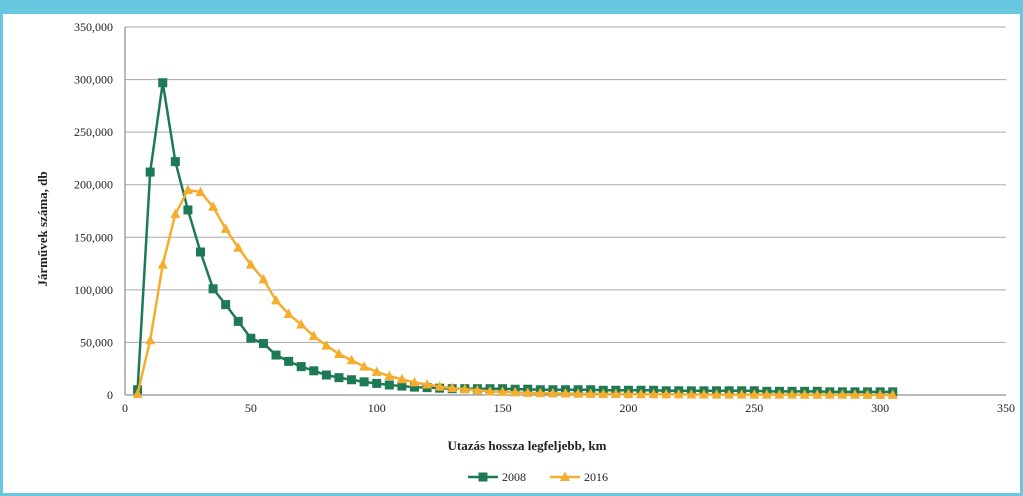  Describe the element at coordinates (377, 408) in the screenshot. I see `x-tick-label: 100` at that location.